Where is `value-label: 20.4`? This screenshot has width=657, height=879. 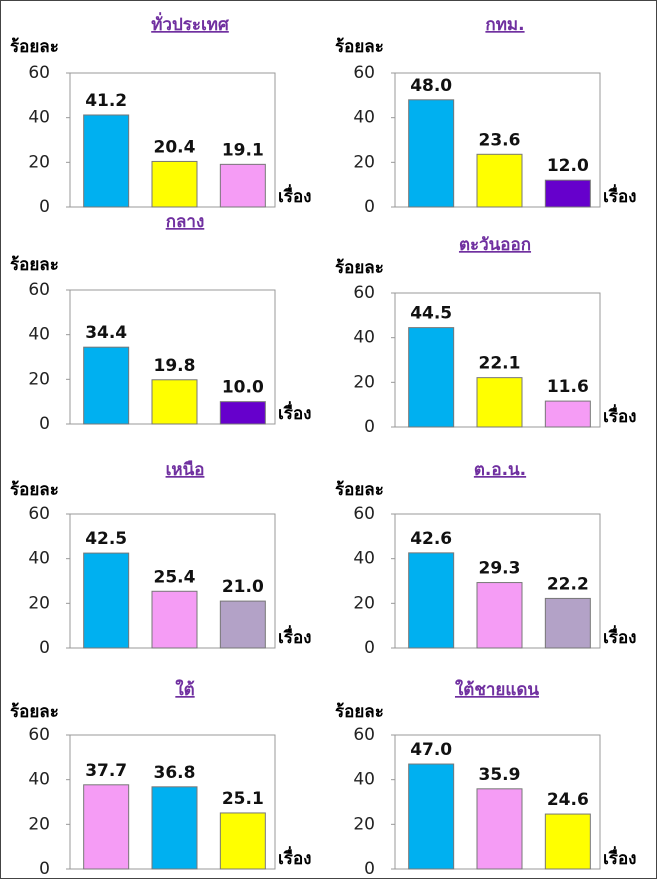 value-label: 20.4 is located at coordinates (175, 147).